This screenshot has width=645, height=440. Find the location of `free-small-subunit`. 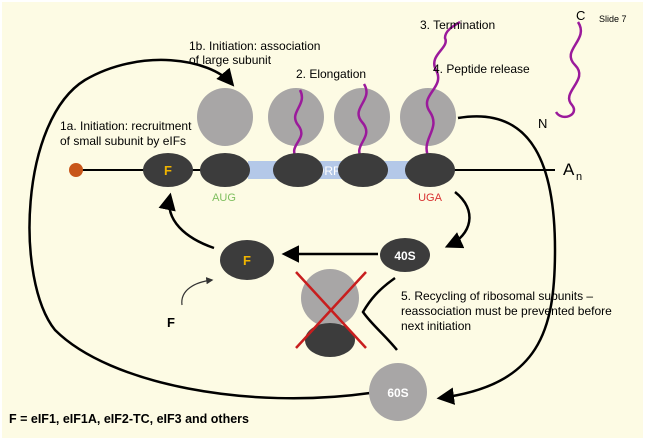

free-small-subunit is located at coordinates (405, 255).